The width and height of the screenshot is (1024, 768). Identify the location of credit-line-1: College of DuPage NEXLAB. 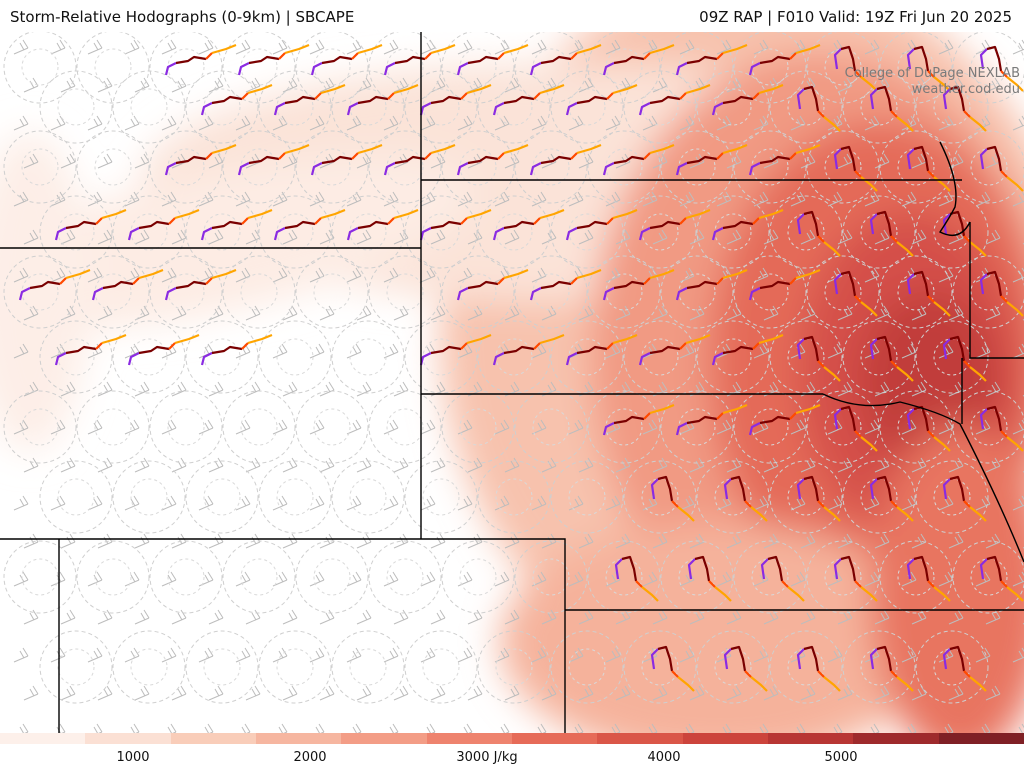
(932, 73).